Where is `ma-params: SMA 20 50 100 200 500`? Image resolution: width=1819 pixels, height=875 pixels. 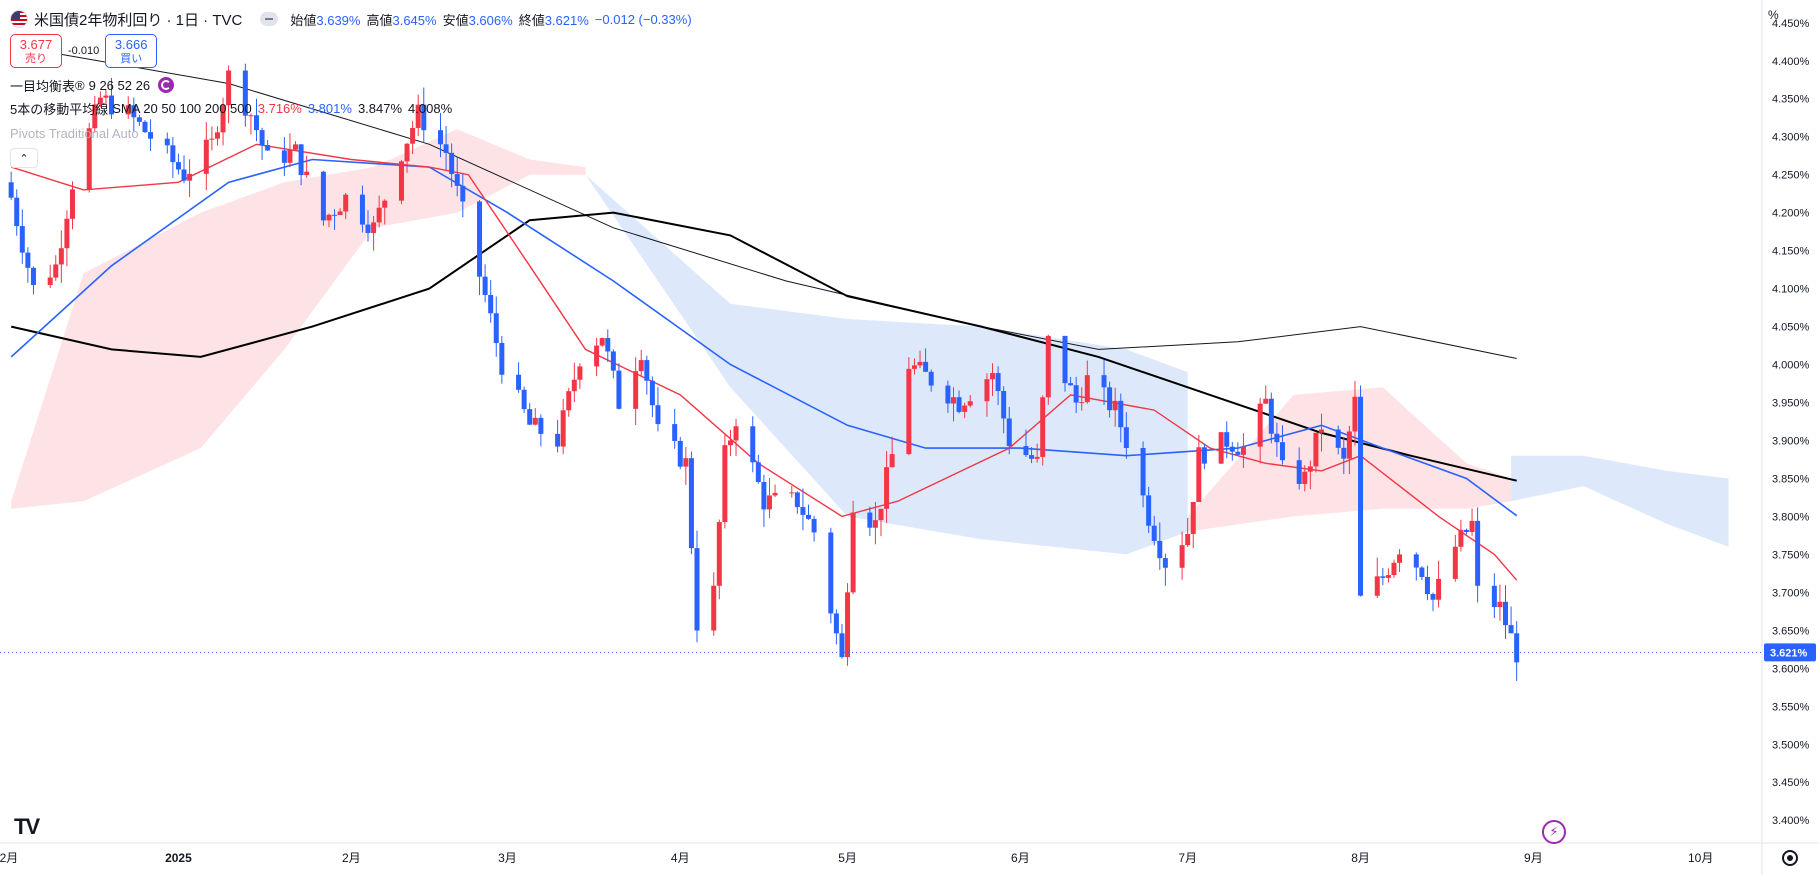 ma-params: SMA 20 50 100 200 500 is located at coordinates (182, 108).